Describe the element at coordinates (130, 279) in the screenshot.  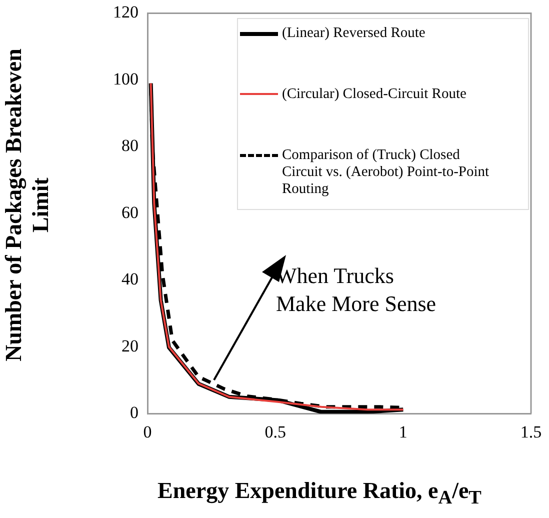
I see `y-tick-label: 40` at that location.